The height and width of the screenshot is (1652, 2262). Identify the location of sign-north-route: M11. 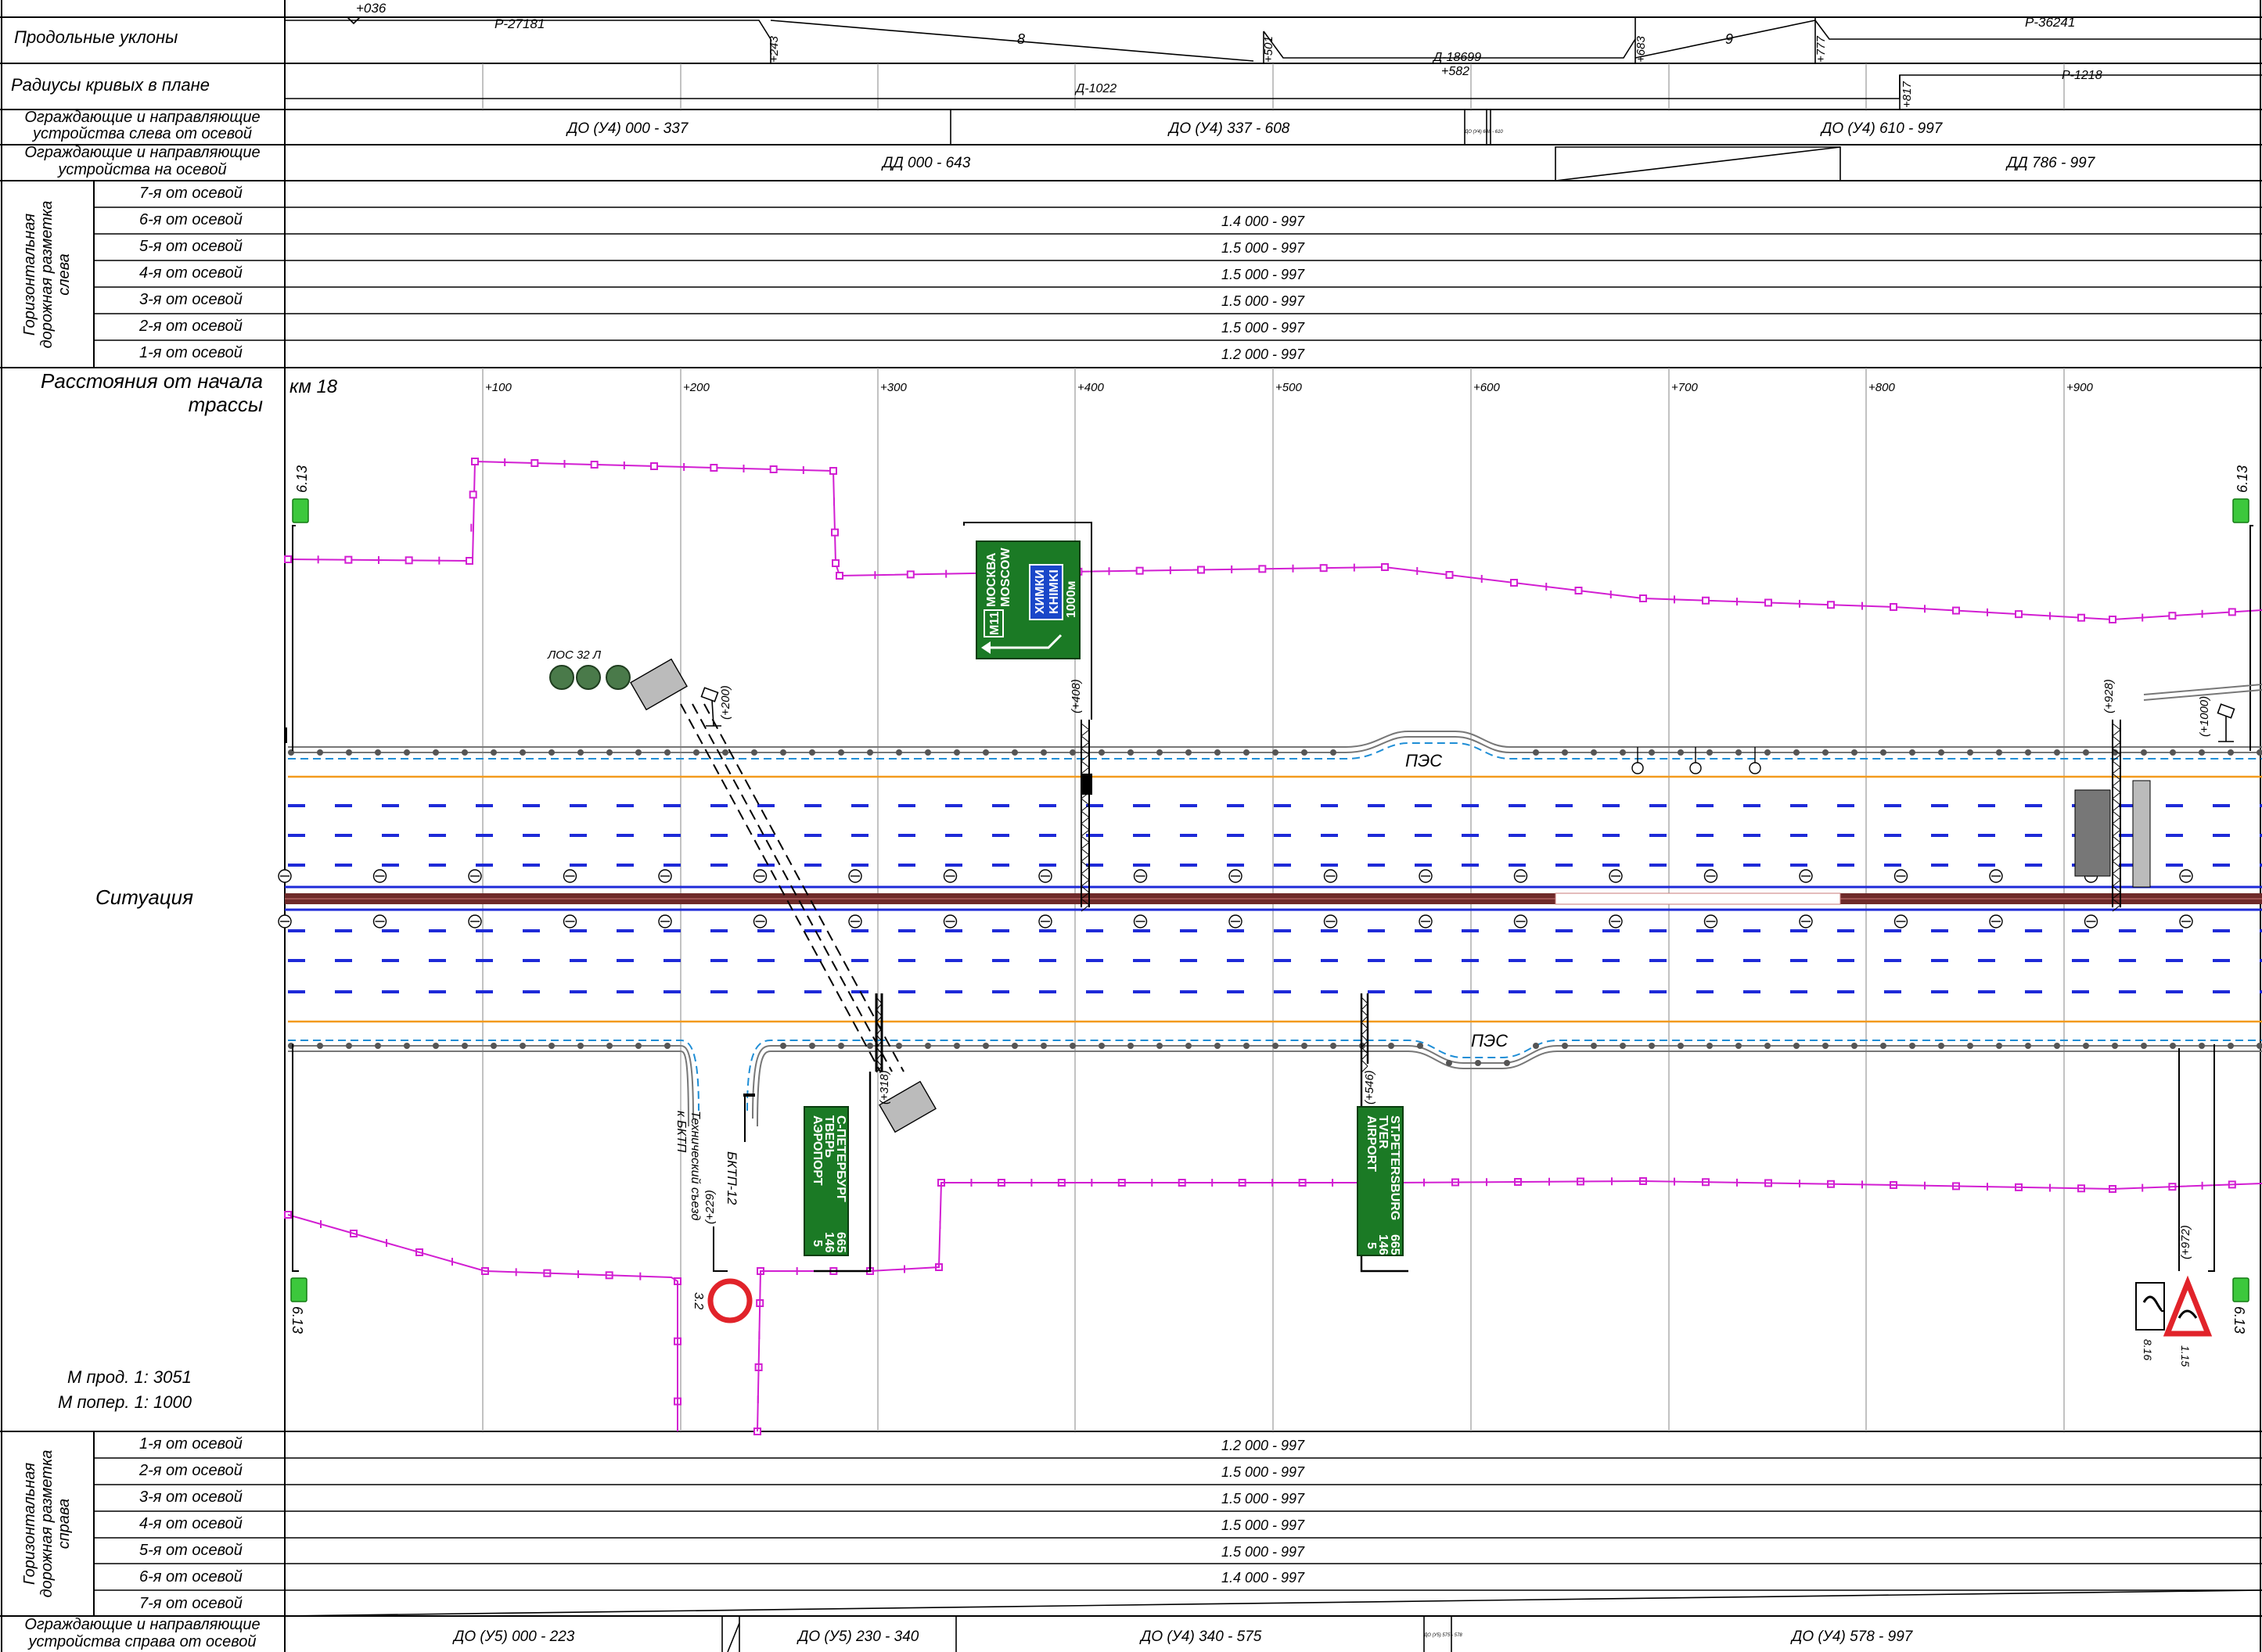
(995, 623).